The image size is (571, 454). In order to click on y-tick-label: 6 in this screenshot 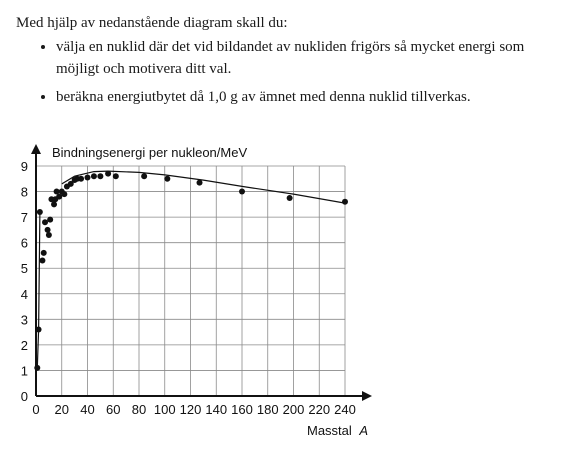, I will do `click(24, 243)`.